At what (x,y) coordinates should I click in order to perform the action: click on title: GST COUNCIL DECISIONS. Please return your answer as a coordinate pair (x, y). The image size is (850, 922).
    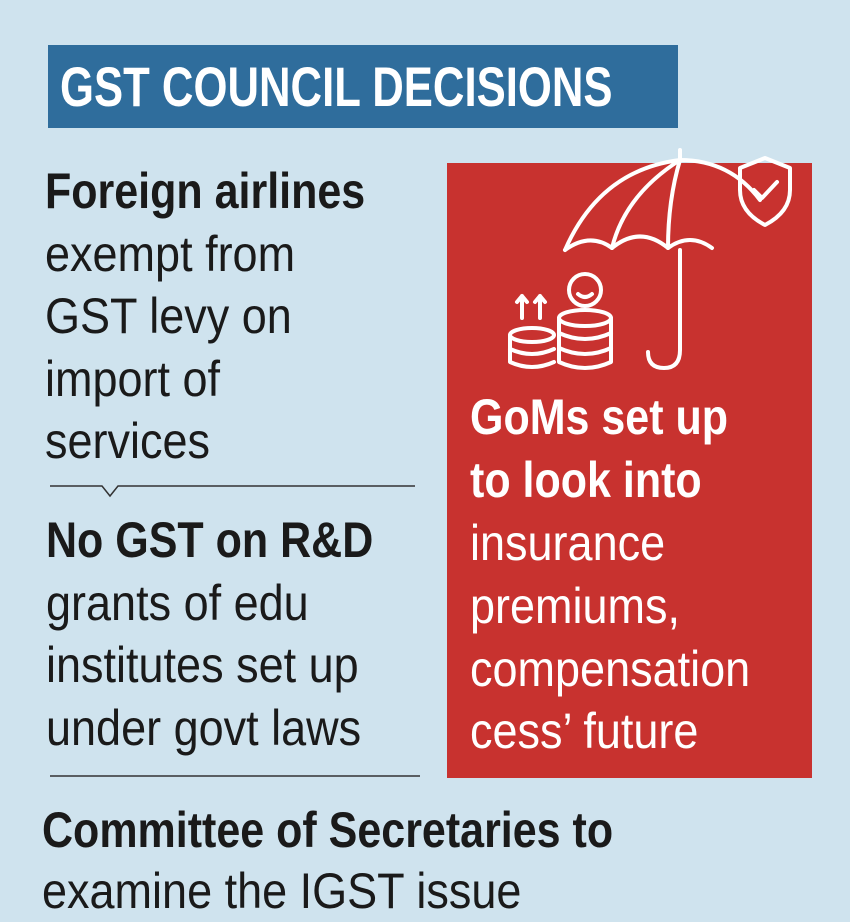
    Looking at the image, I should click on (336, 86).